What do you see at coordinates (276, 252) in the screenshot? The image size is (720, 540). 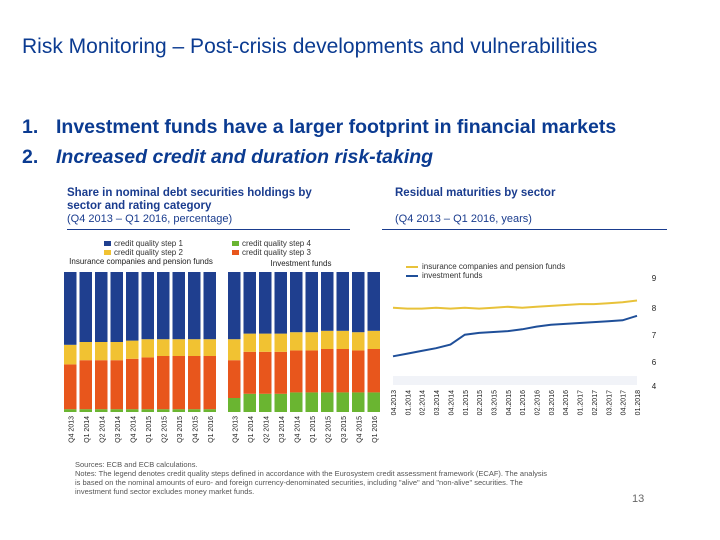 I see `legend-label: credit quality step 3` at bounding box center [276, 252].